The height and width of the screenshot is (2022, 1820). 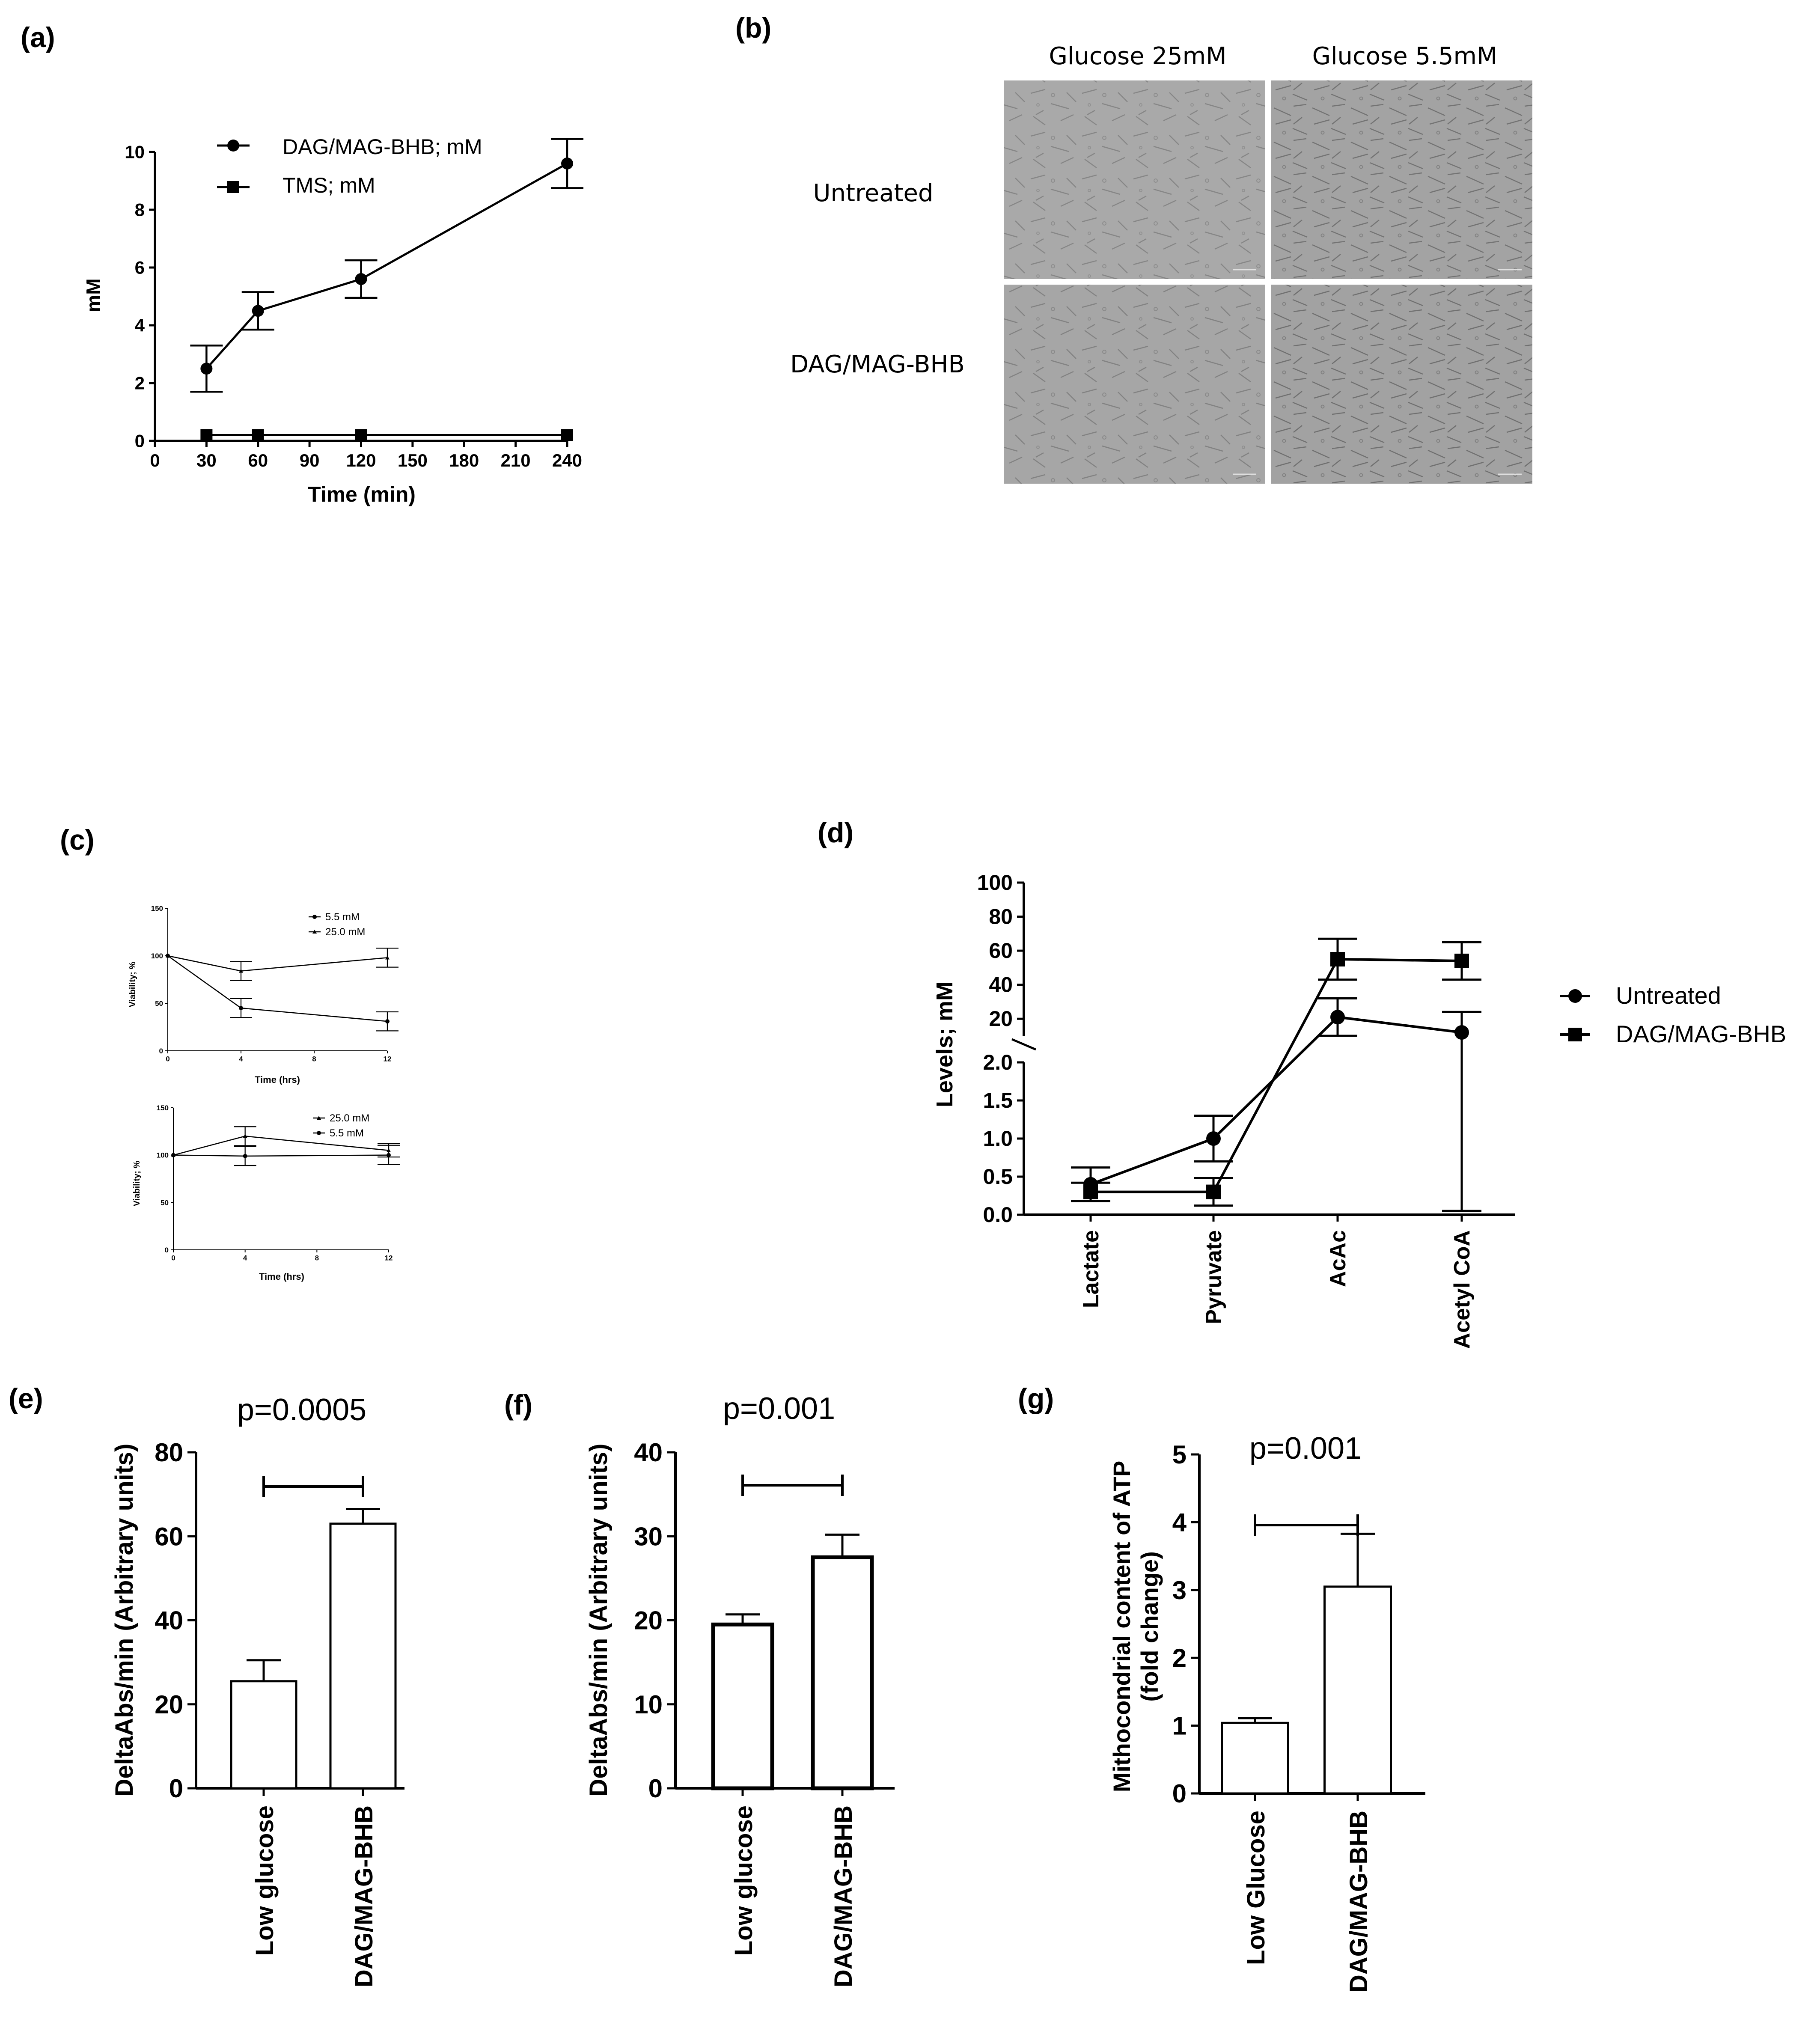 I want to click on panel-a-xlabel: Time (min), so click(x=362, y=494).